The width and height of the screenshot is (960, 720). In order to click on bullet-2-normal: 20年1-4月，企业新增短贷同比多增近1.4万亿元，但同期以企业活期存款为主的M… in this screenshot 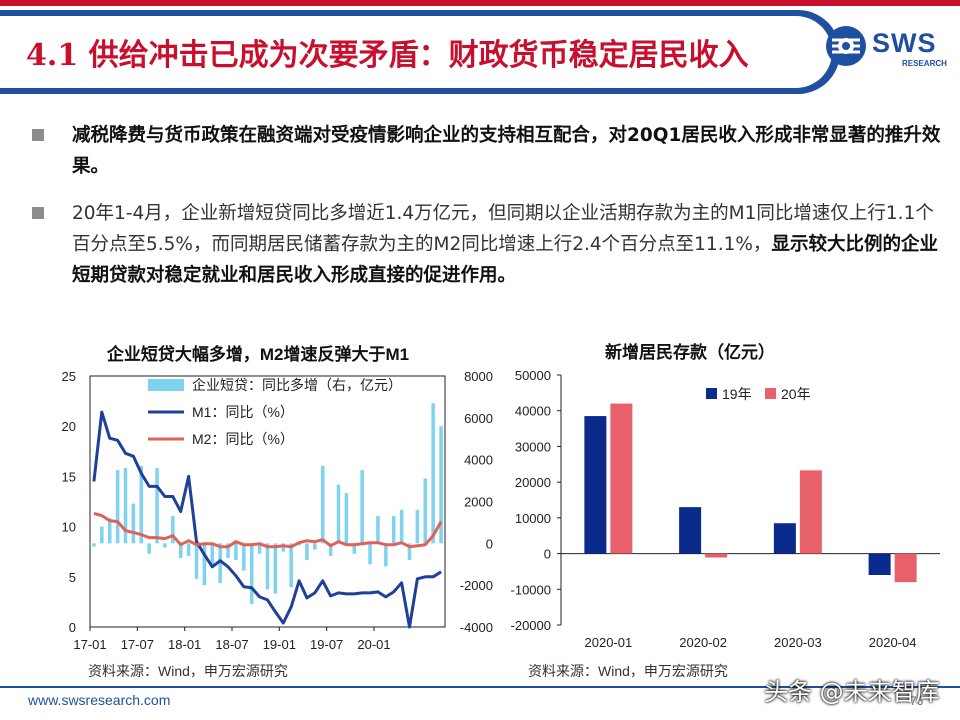, I will do `click(503, 229)`.